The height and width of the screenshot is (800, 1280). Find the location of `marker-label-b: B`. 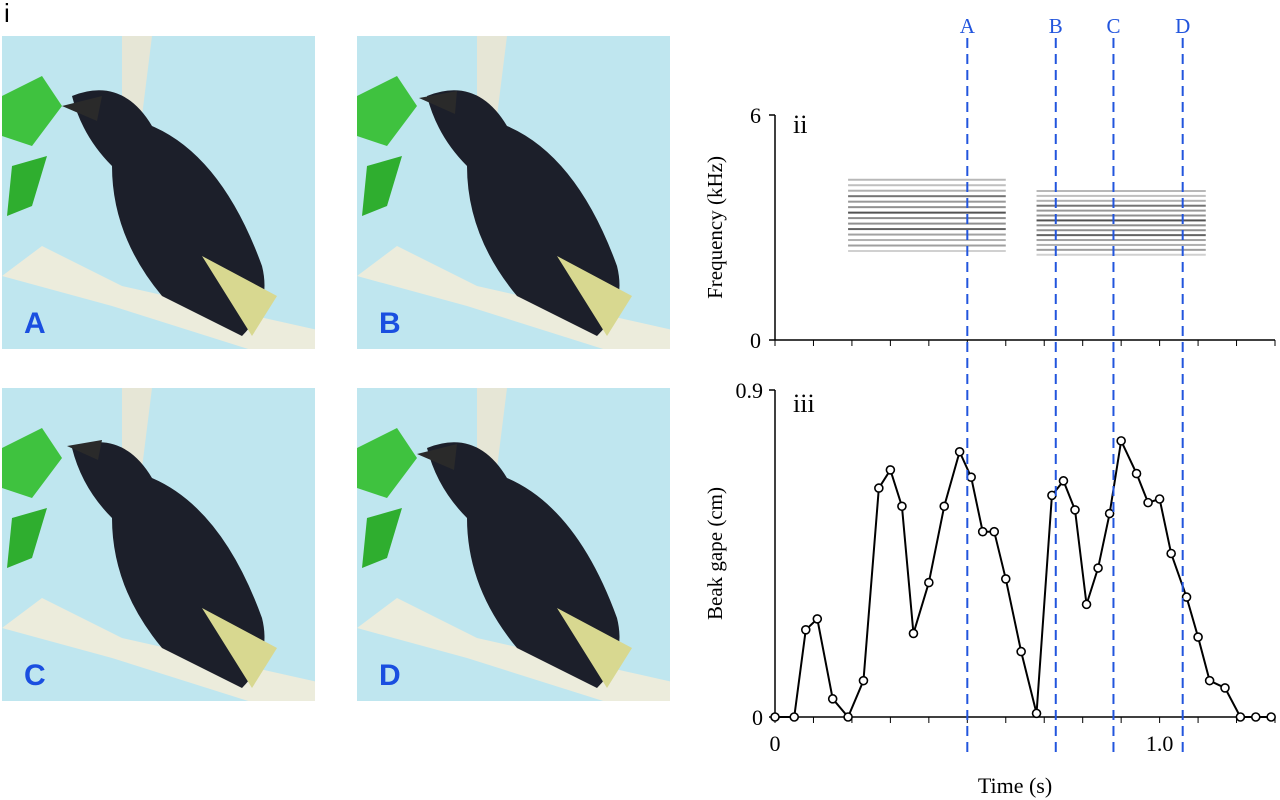

marker-label-b: B is located at coordinates (1056, 26).